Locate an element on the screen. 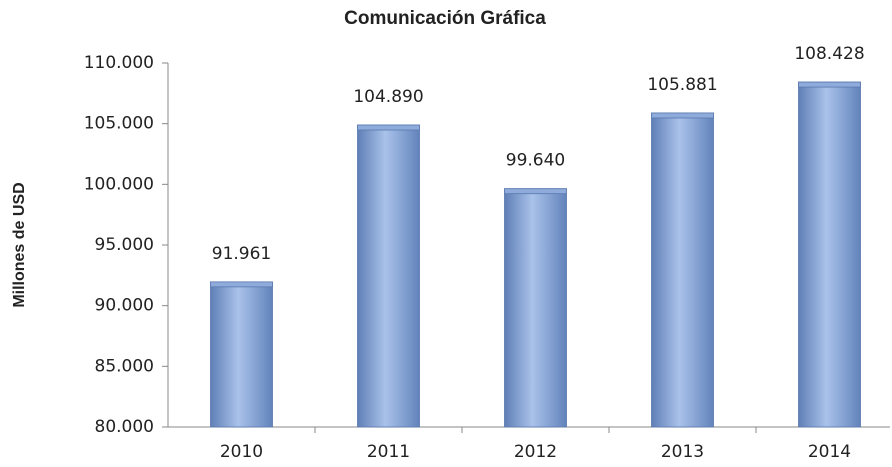 Image resolution: width=892 pixels, height=467 pixels. value-label: 105.881 is located at coordinates (682, 85).